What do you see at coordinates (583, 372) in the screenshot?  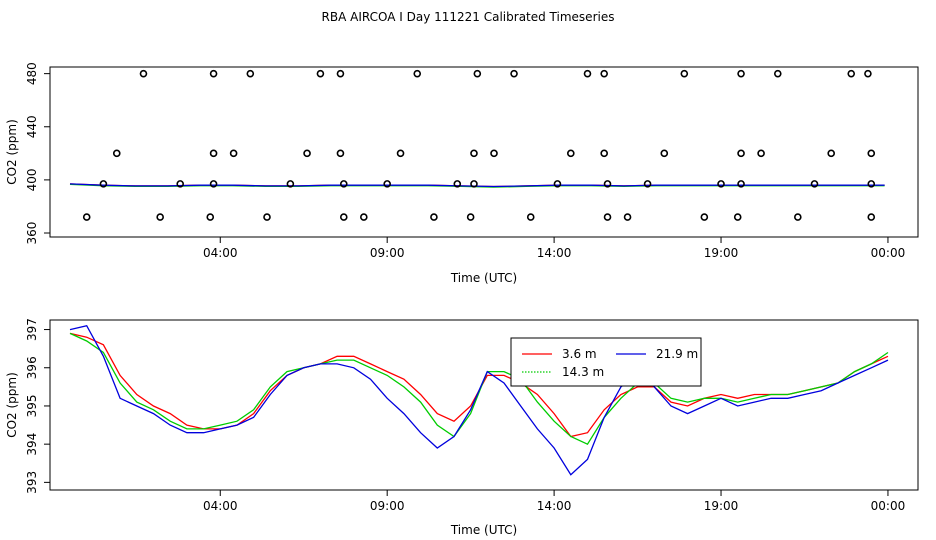 I see `legend-label-14-3m: 14.3 m` at bounding box center [583, 372].